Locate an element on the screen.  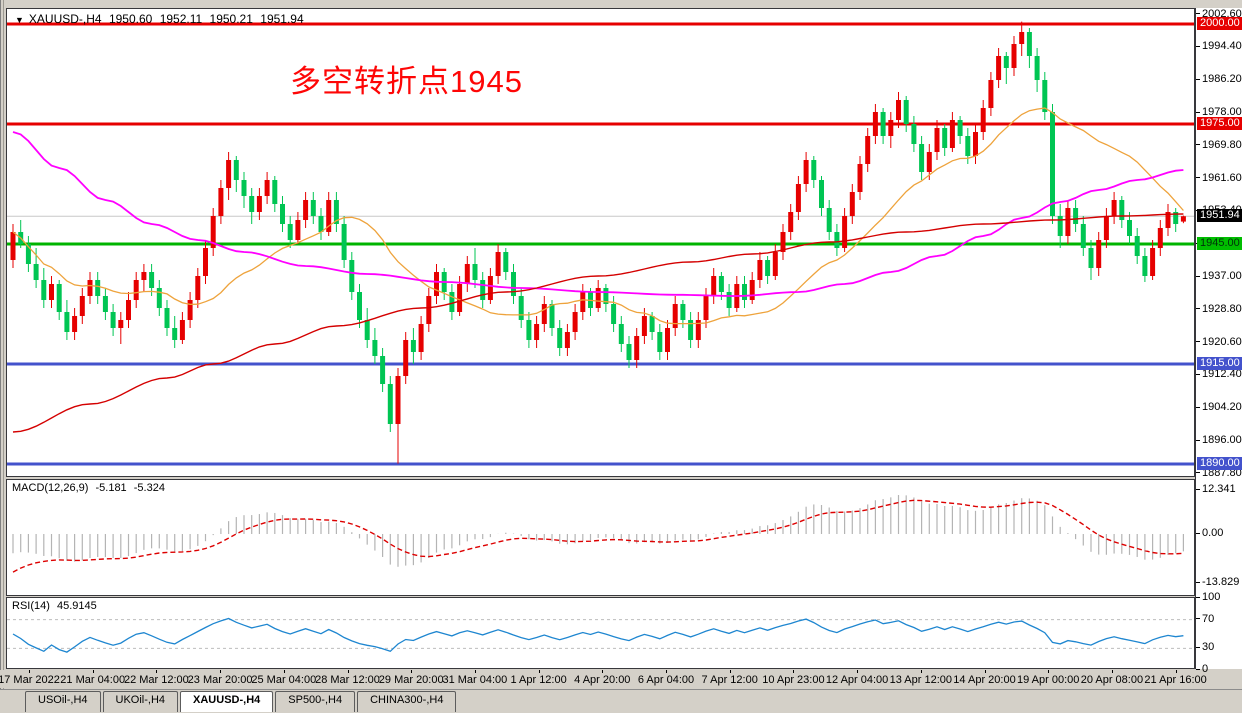
level-price-badge: 1915.00 is located at coordinates (1219, 363).